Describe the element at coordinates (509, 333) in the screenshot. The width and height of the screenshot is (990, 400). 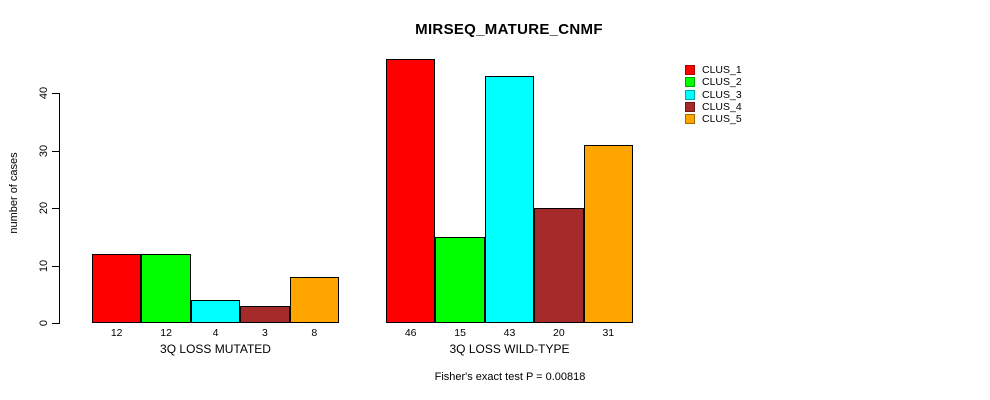
I see `bar-value-label: 43` at that location.